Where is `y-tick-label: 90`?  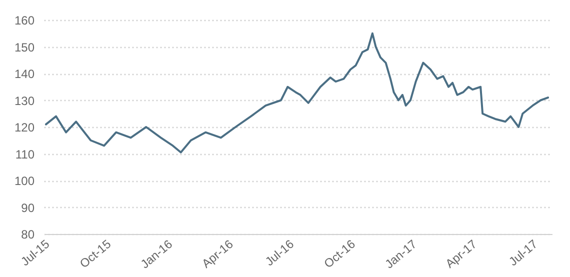 y-tick-label: 90 is located at coordinates (28, 207).